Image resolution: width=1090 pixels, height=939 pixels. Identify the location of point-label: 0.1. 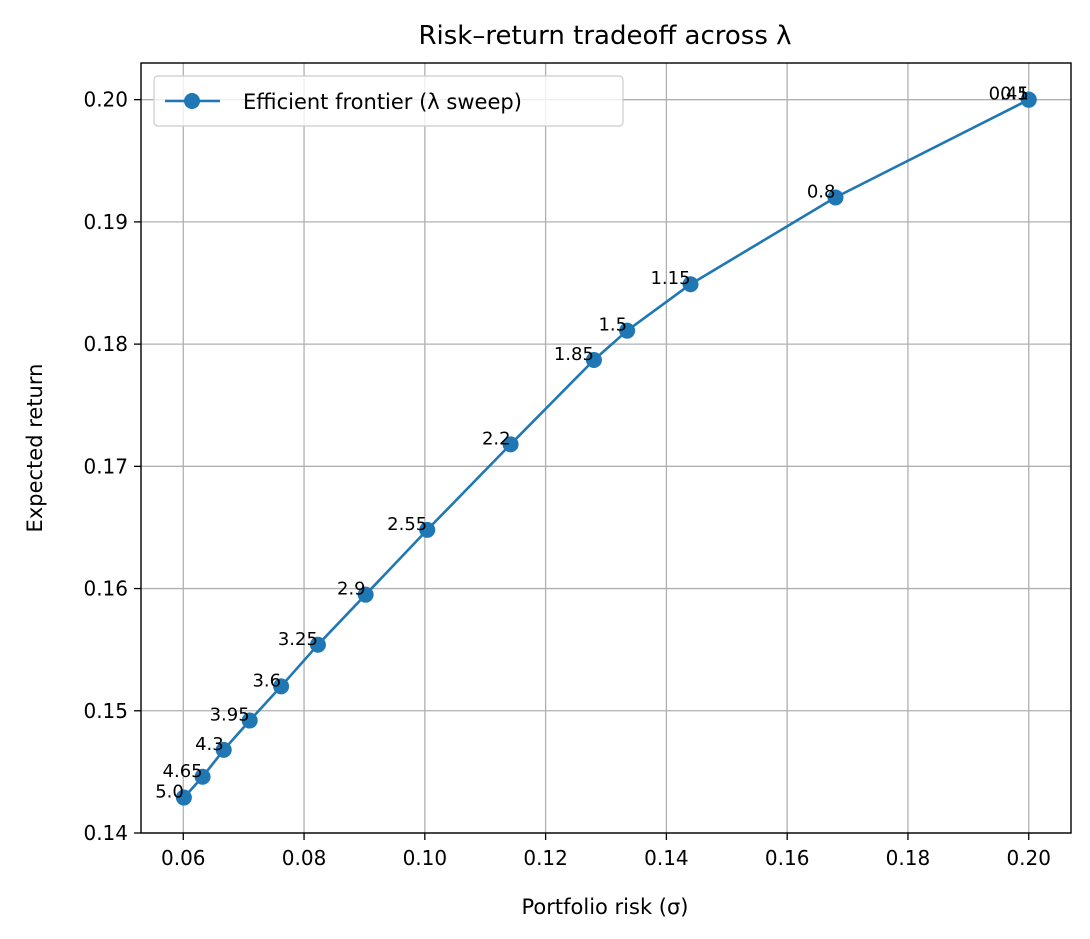
(1014, 94).